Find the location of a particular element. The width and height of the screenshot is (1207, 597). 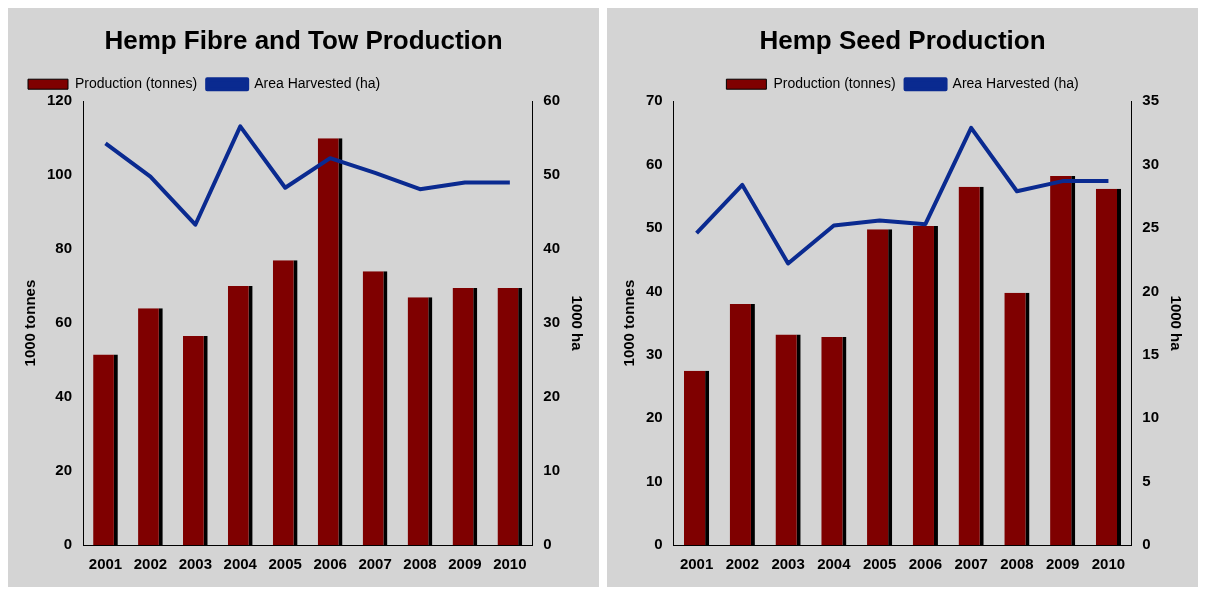

y-tick-label: 120 is located at coordinates (60, 100).